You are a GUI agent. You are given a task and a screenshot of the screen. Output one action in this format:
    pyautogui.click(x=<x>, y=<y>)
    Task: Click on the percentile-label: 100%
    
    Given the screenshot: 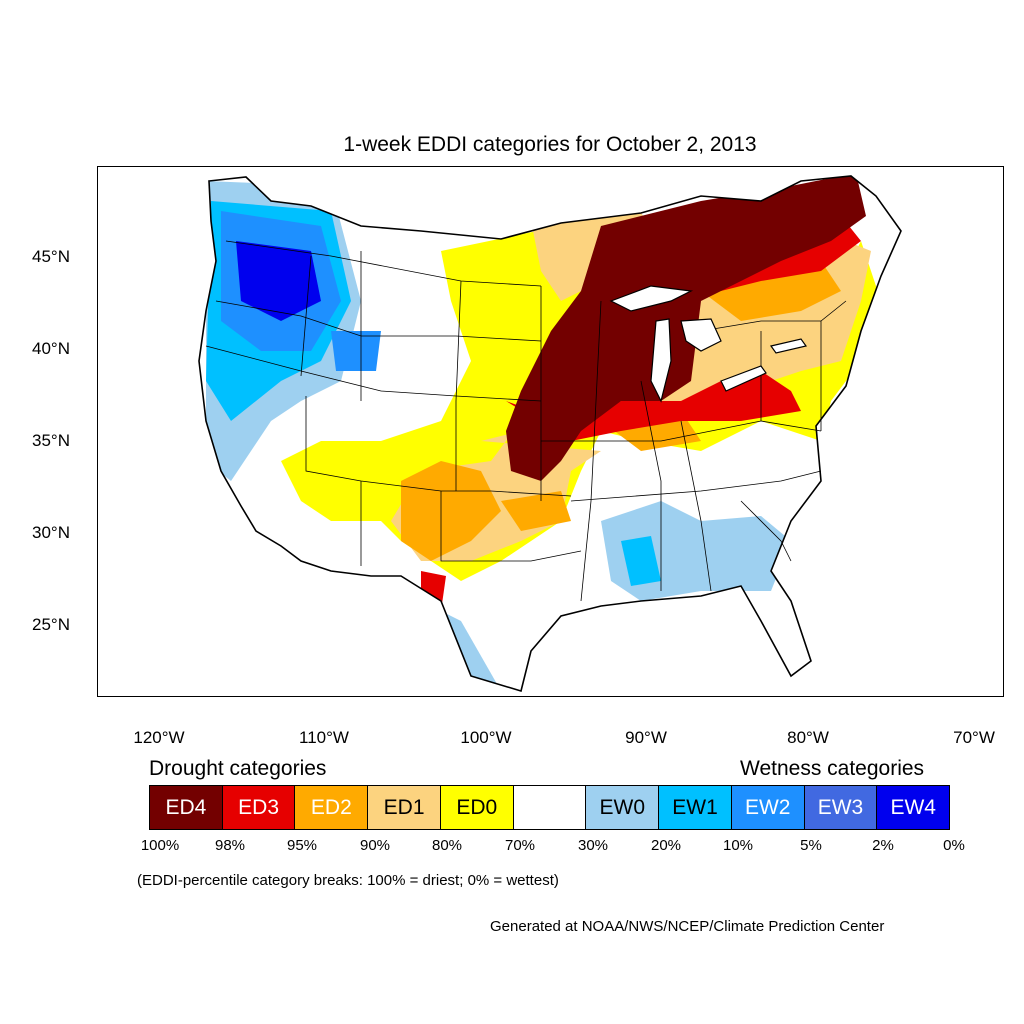 What is the action you would take?
    pyautogui.click(x=160, y=845)
    